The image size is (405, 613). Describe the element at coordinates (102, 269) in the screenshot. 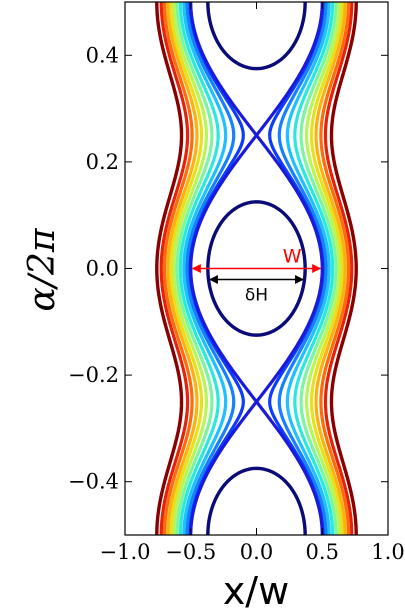

I see `y-tick-label: 0.0` at that location.